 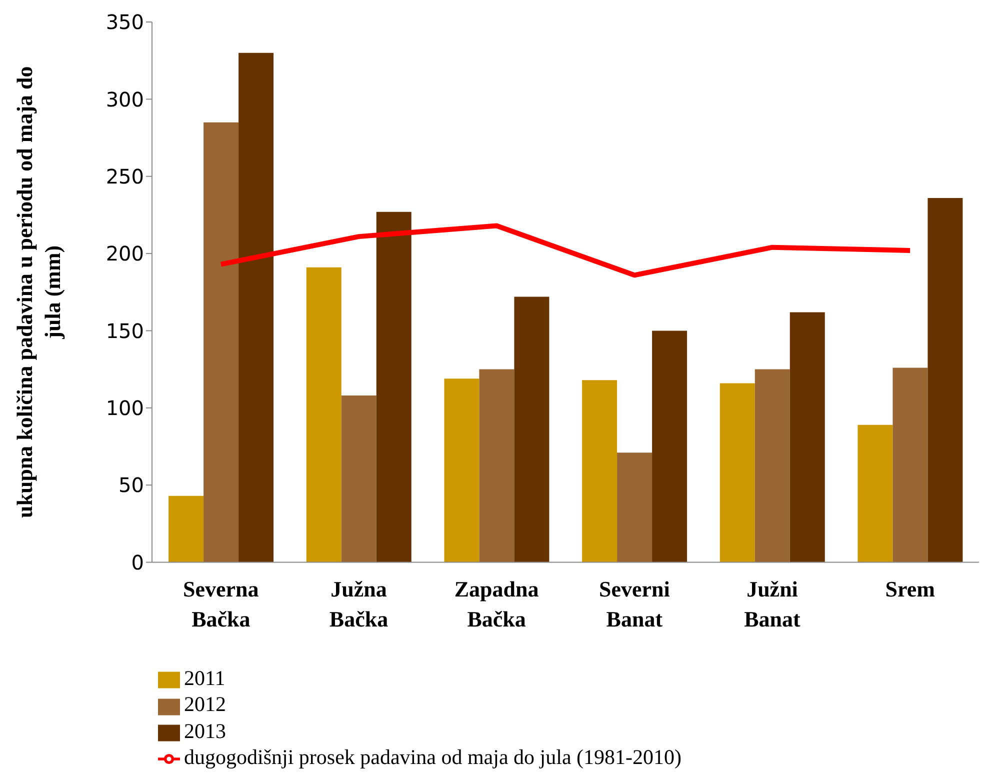 I want to click on y-tick-label: 200, so click(x=125, y=254).